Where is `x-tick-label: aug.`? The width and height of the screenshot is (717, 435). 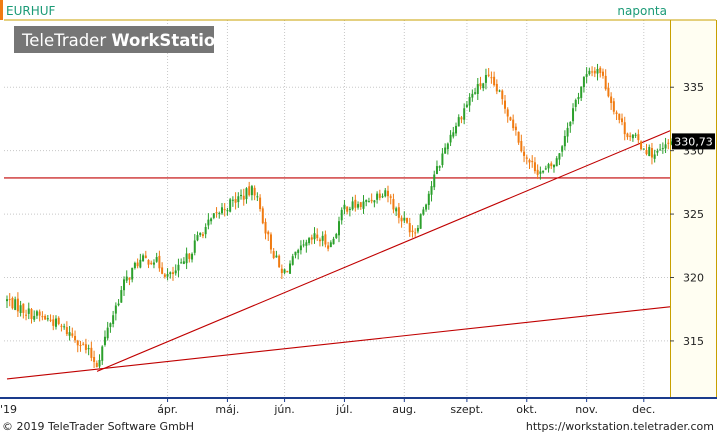 x-tick-label: aug. is located at coordinates (404, 409).